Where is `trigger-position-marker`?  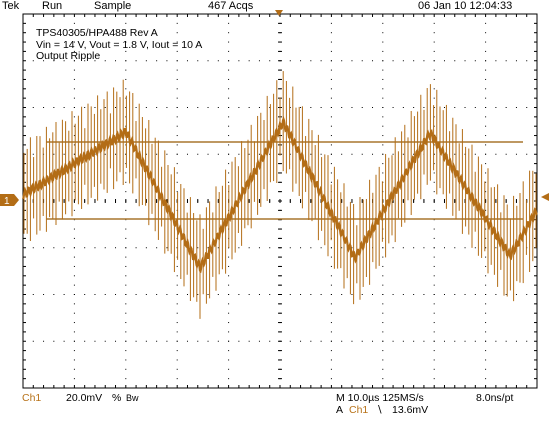
trigger-position-marker is located at coordinates (279, 13).